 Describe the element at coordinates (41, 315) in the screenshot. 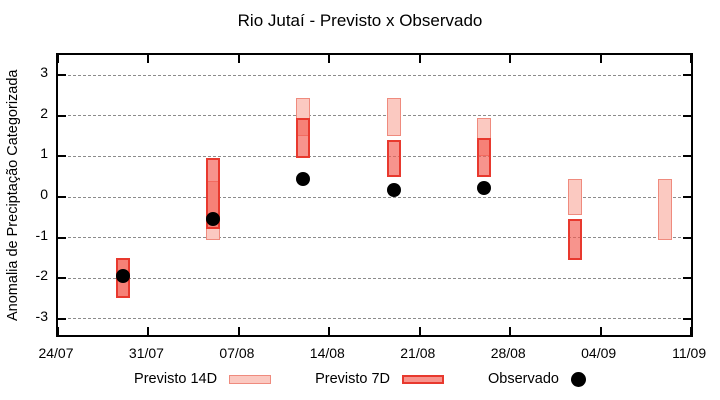

I see `y-tick-label: -3` at that location.